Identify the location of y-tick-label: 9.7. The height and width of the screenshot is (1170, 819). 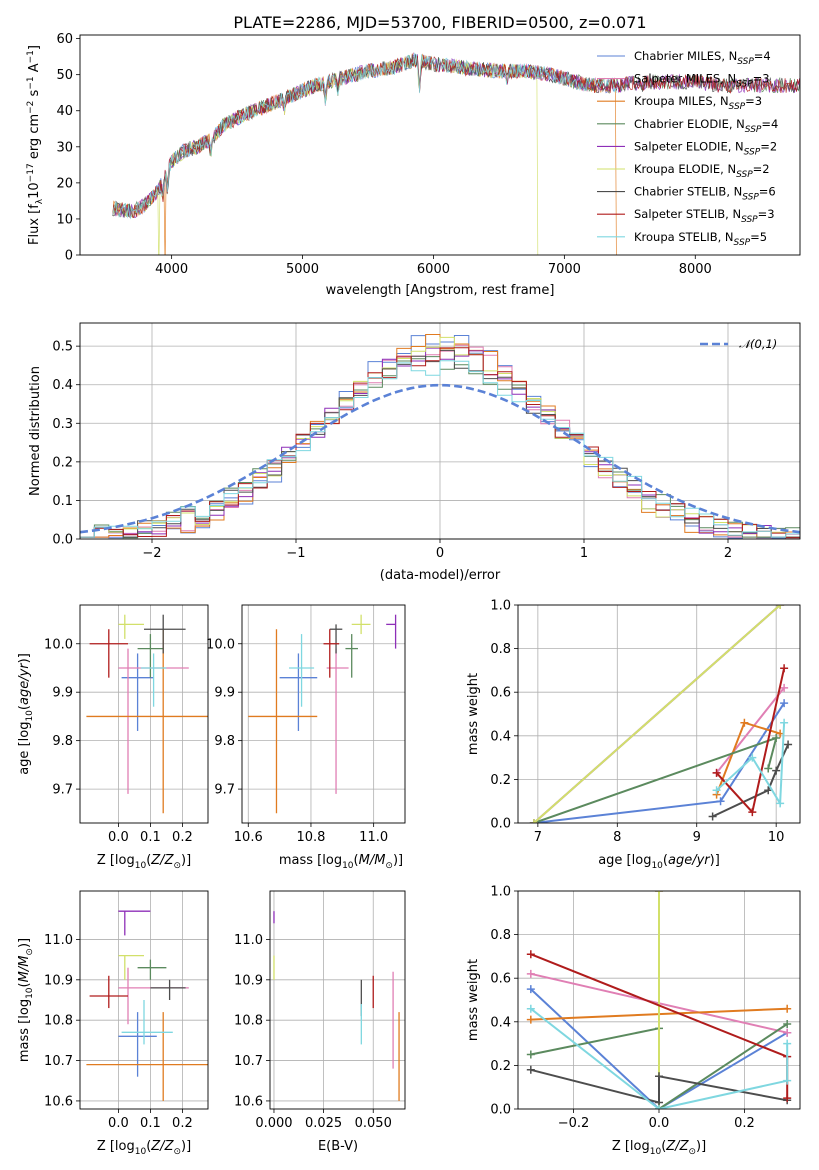
(62, 790).